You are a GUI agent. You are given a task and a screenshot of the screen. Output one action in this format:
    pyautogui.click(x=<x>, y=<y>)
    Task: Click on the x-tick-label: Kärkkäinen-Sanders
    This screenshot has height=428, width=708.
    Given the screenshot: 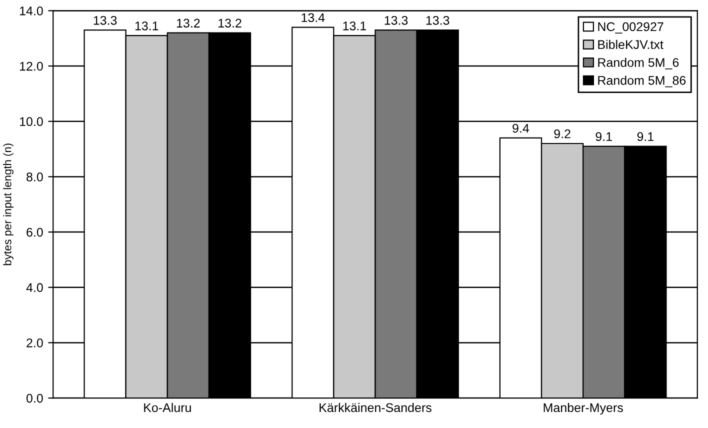 What is the action you would take?
    pyautogui.click(x=376, y=407)
    